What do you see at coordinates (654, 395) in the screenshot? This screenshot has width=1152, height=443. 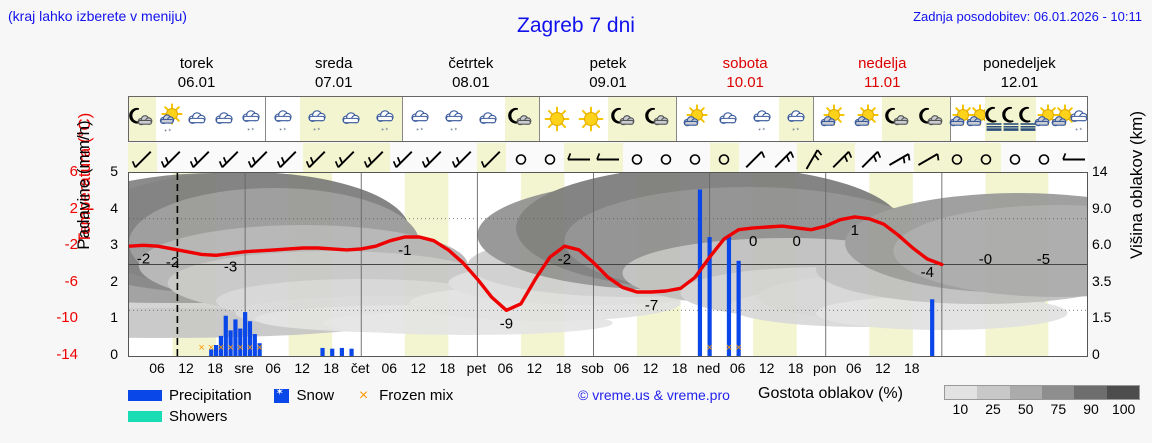 I see `copyright-link: © vreme.us & vreme.pro` at bounding box center [654, 395].